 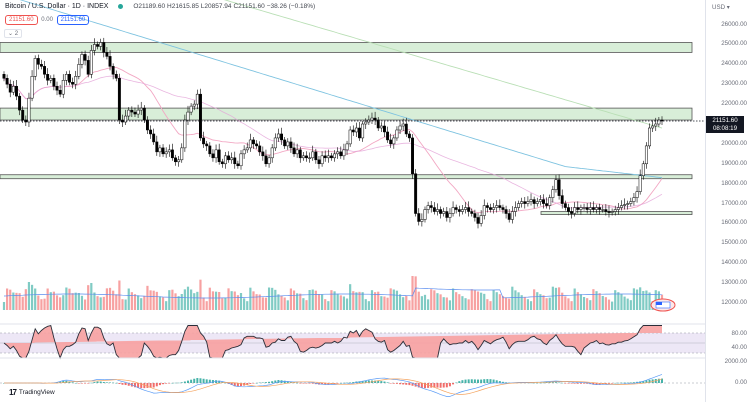 I want to click on price-tick: 17000.00, so click(x=734, y=203).